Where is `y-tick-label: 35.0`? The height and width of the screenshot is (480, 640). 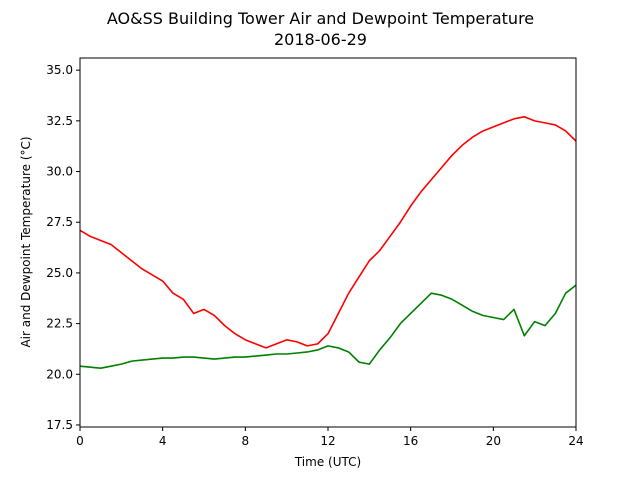
y-tick-label: 35.0 is located at coordinates (59, 70).